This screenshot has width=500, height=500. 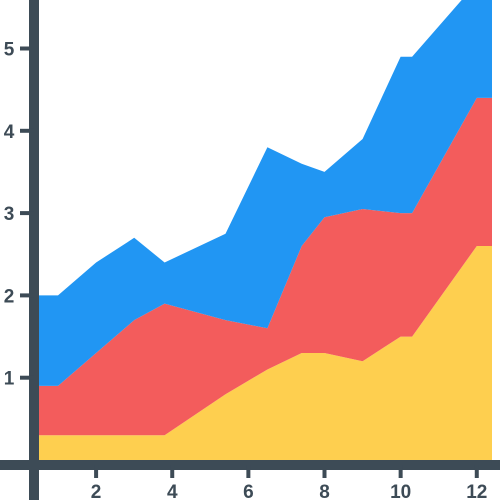 I want to click on x-tick-label-10: 10, so click(x=400, y=491).